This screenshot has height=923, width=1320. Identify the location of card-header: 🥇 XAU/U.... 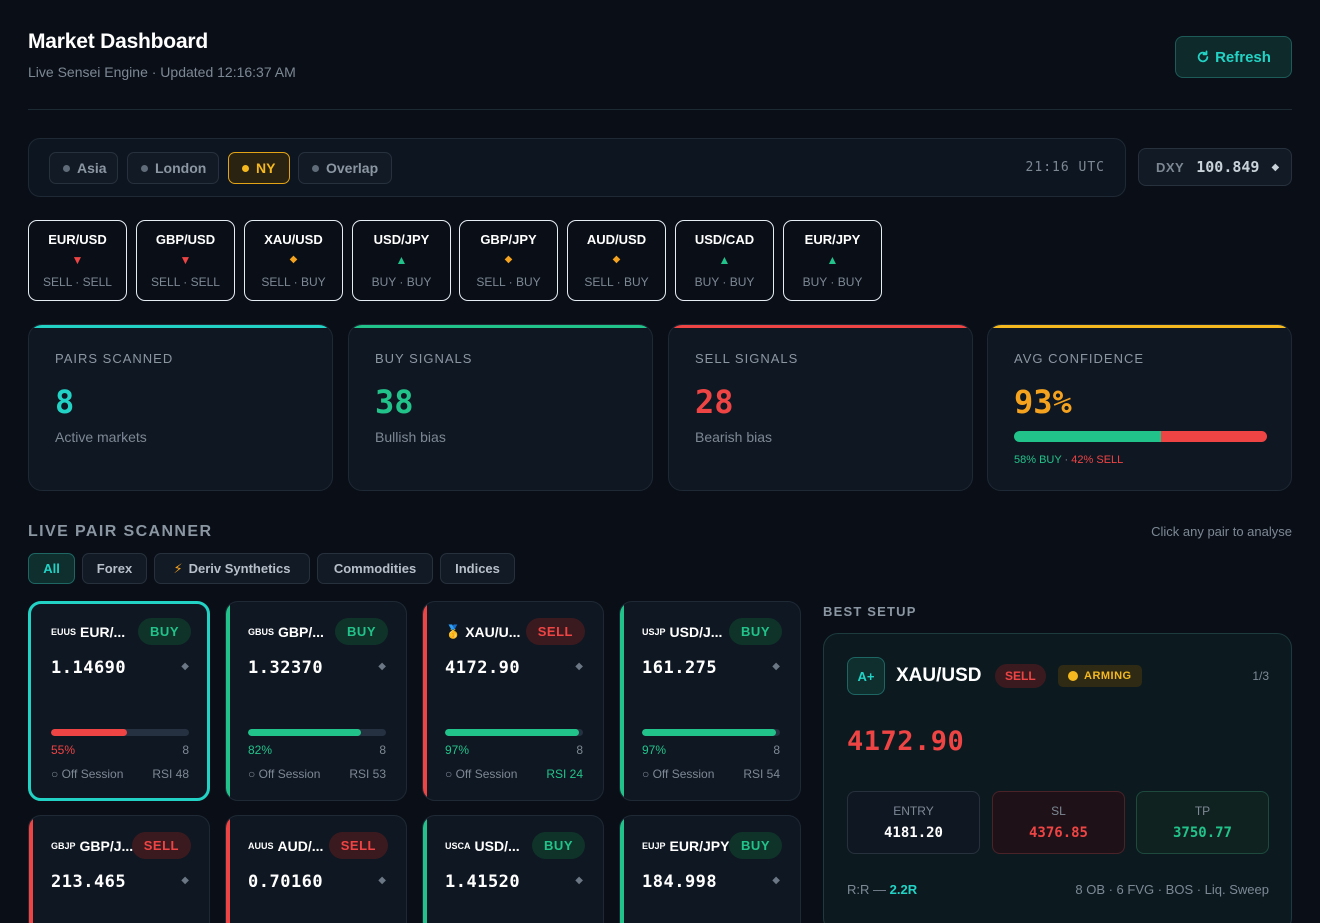
(482, 632).